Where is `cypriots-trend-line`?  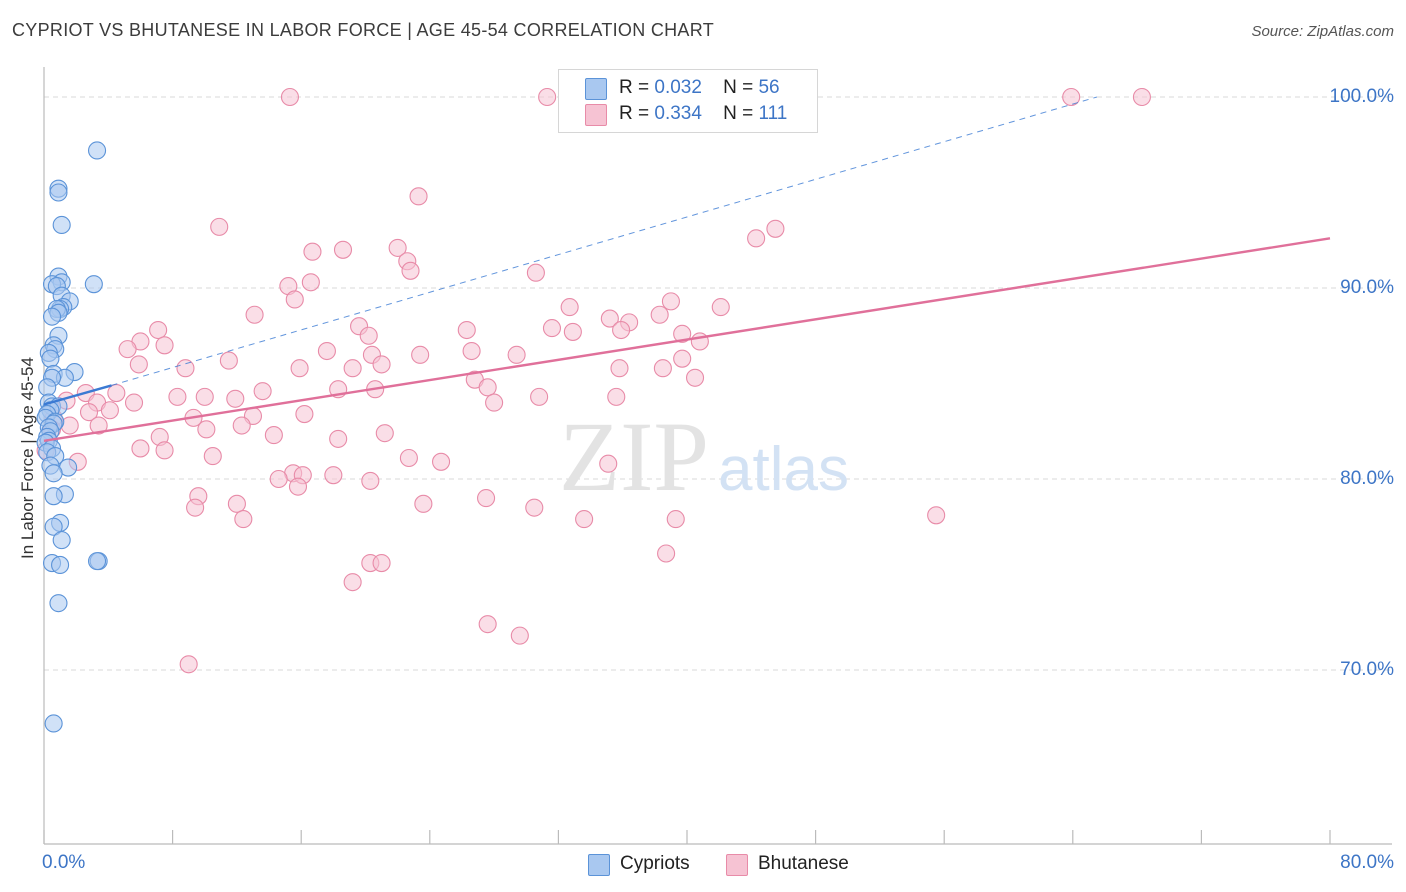
cypriots-trend-line is located at coordinates (77, 395).